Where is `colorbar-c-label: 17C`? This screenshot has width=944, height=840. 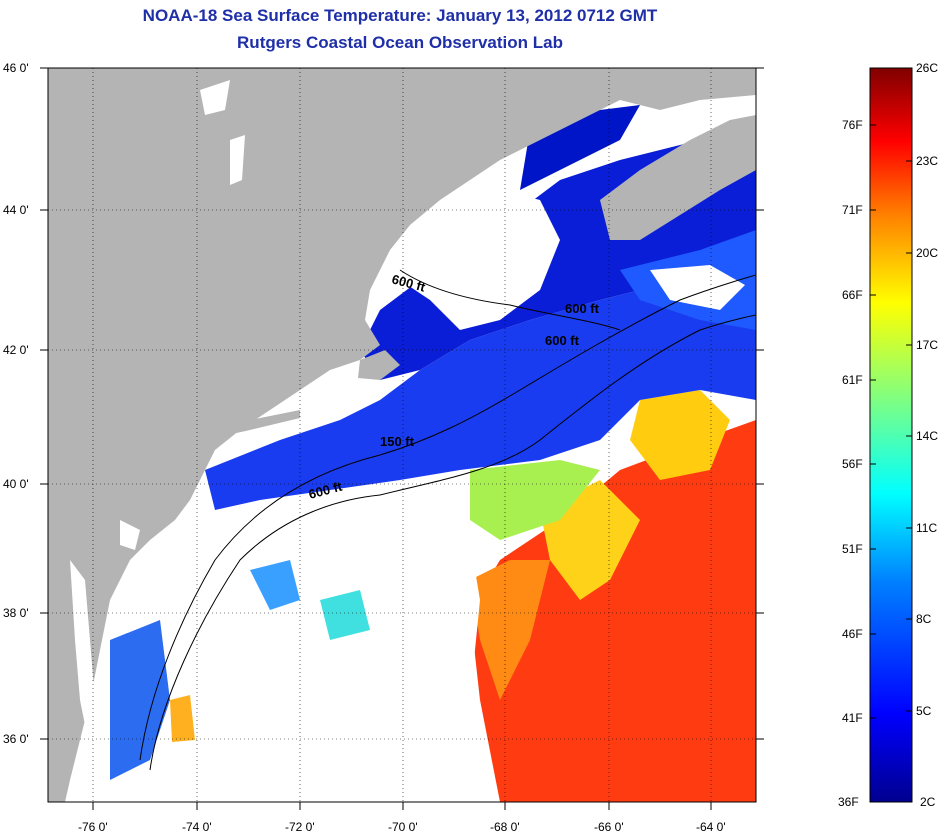 colorbar-c-label: 17C is located at coordinates (927, 345).